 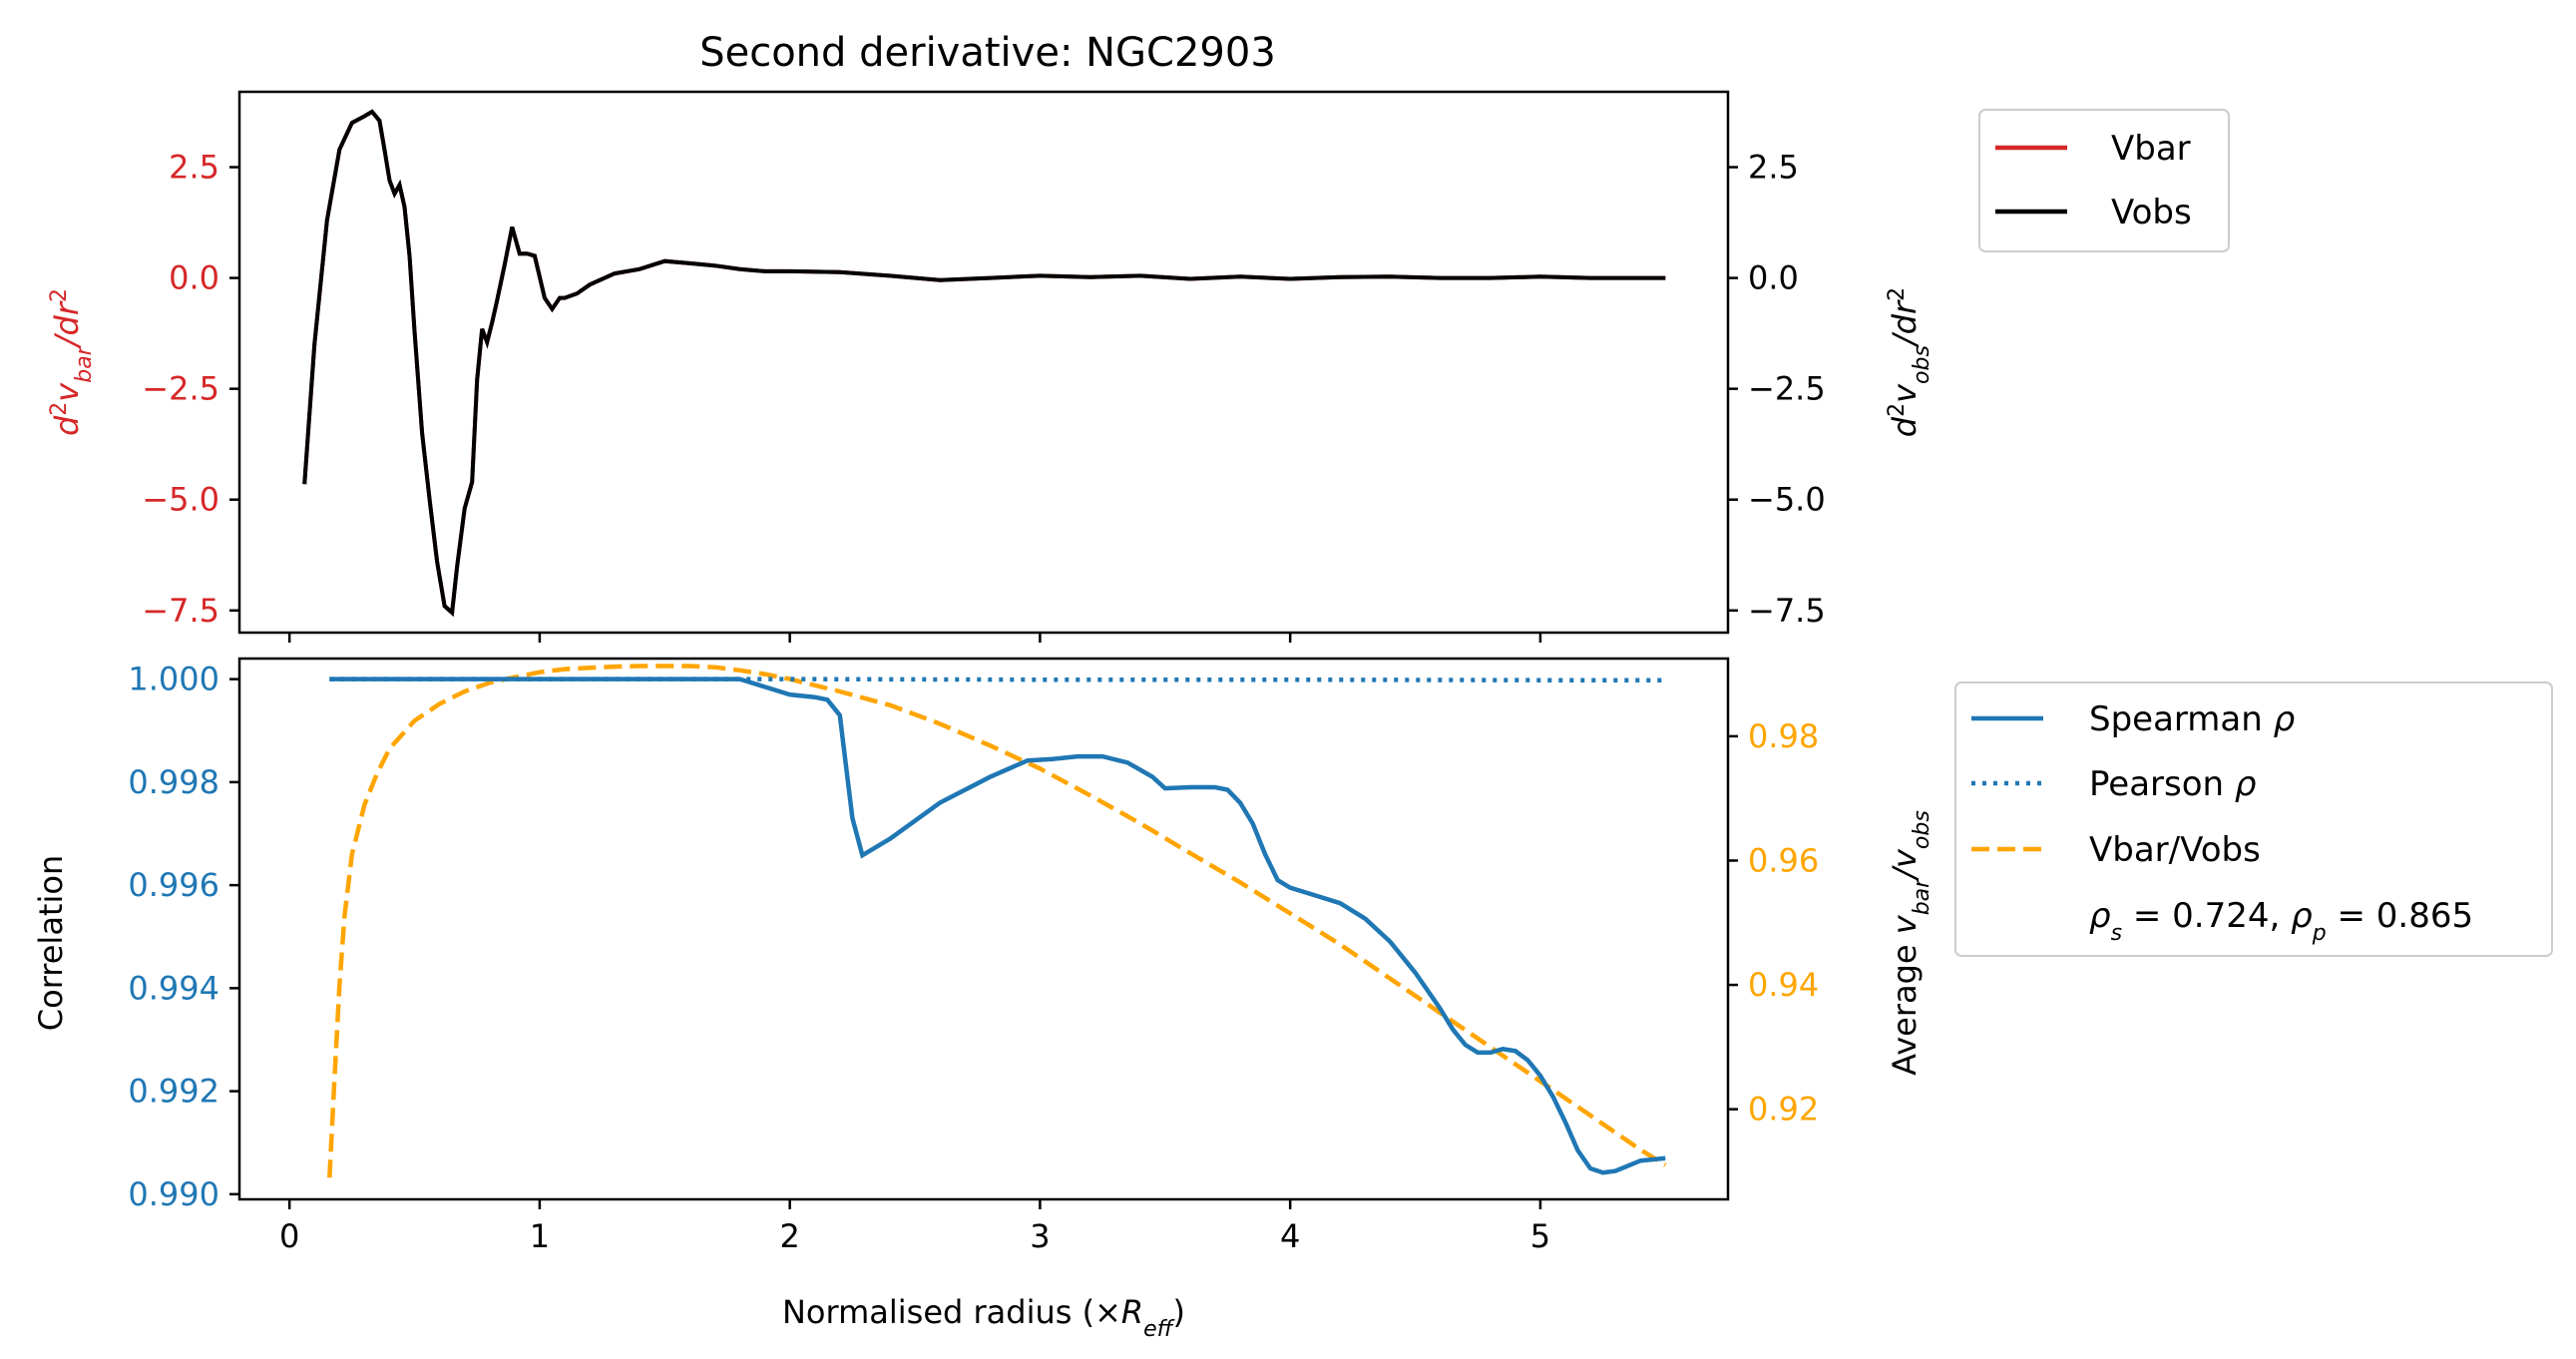 I want to click on top-right-y-axis: 2.5 0.0 −2.5 −5.0 −7.5, so click(x=1777, y=389).